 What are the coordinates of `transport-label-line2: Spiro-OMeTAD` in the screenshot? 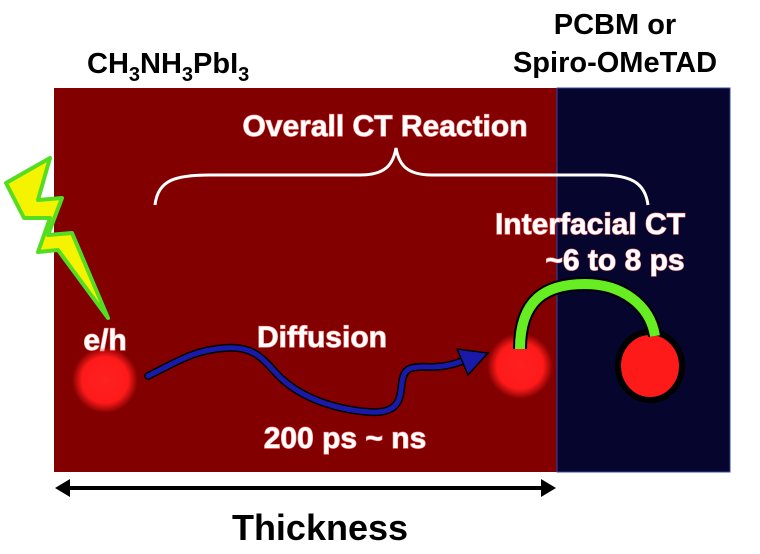 It's located at (615, 63).